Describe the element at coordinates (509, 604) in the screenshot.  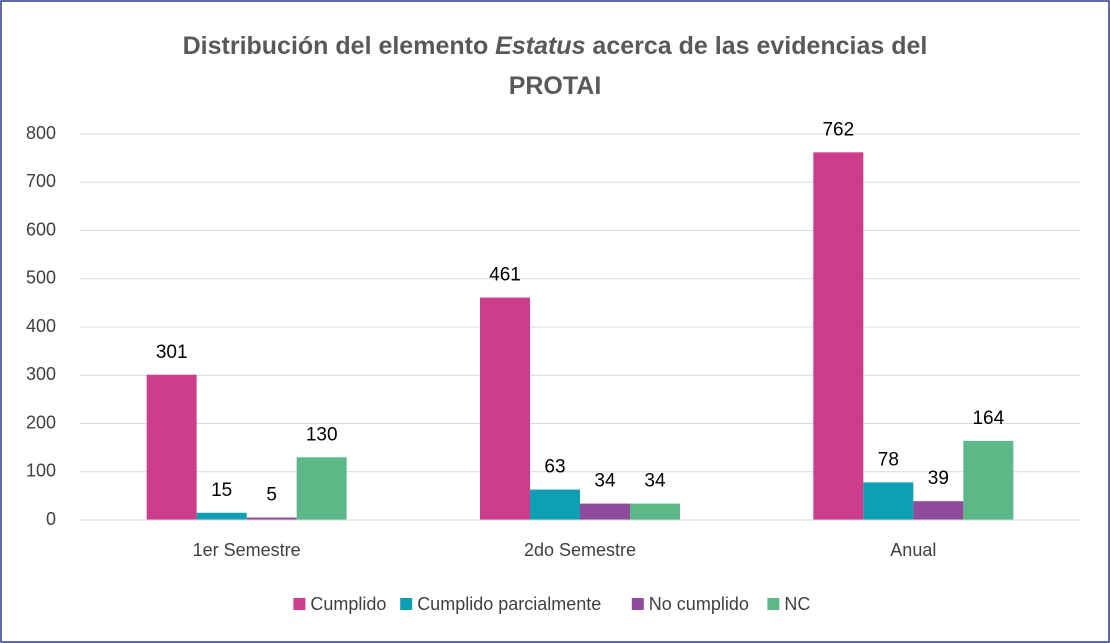
I see `legend-label: Cumplido parcialmente` at that location.